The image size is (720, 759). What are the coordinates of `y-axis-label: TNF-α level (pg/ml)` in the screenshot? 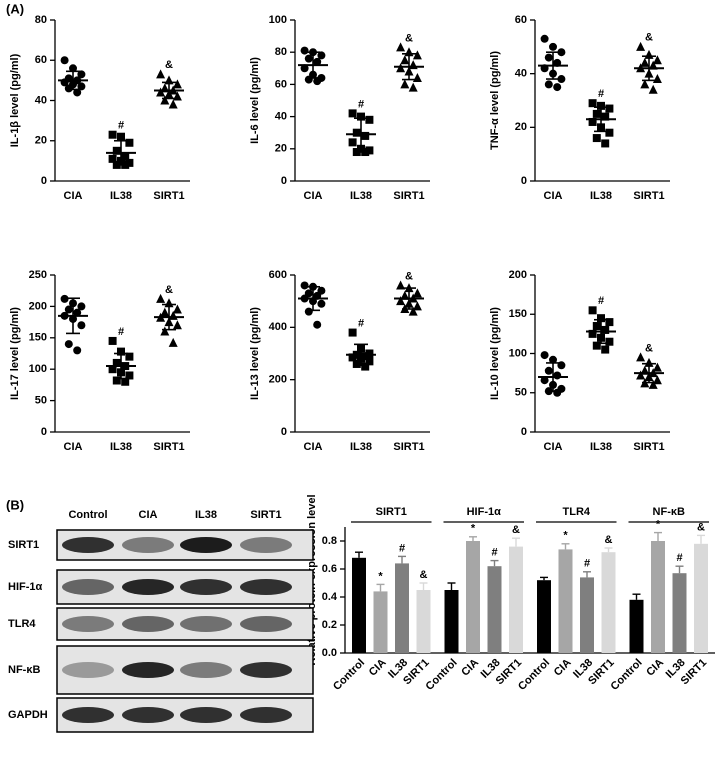 It's located at (495, 100).